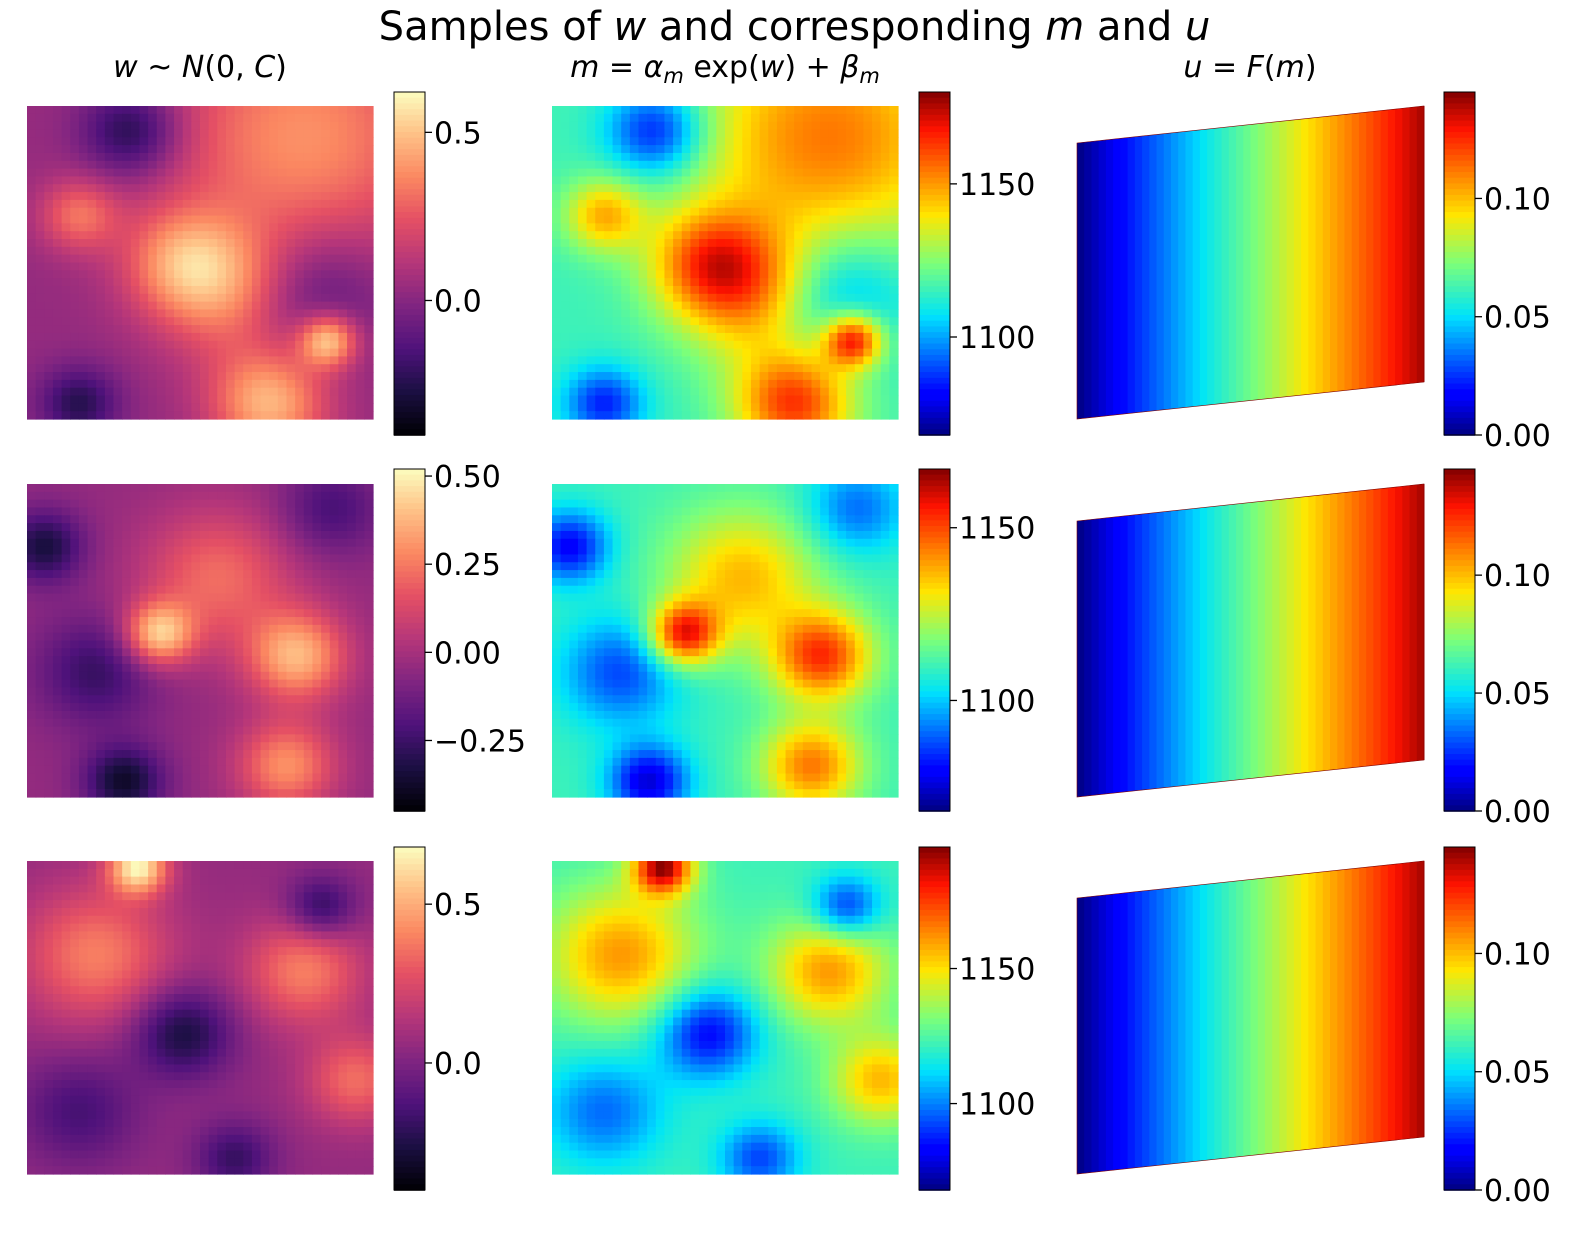 Image resolution: width=1589 pixels, height=1235 pixels. I want to click on colorbar-tick-label: 0.10, so click(1517, 199).